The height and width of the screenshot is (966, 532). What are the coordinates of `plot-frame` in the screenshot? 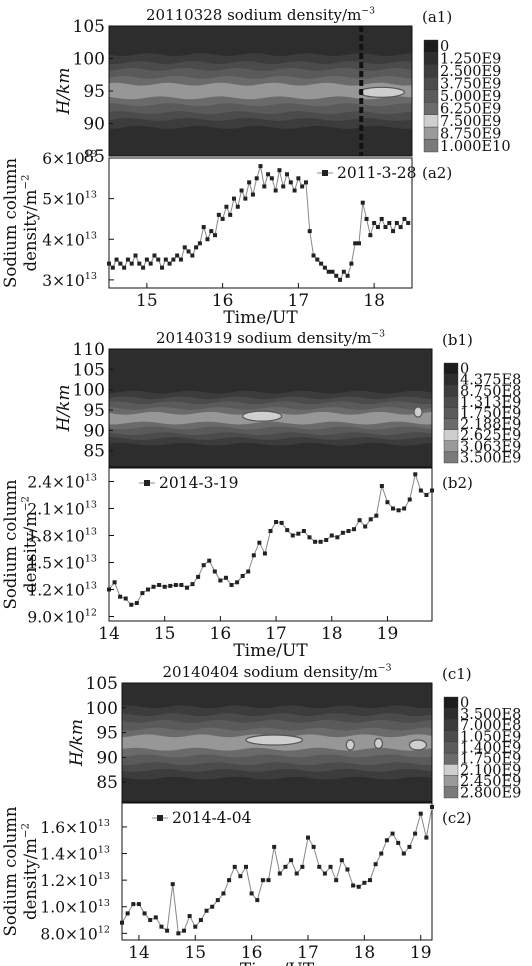 It's located at (277, 871).